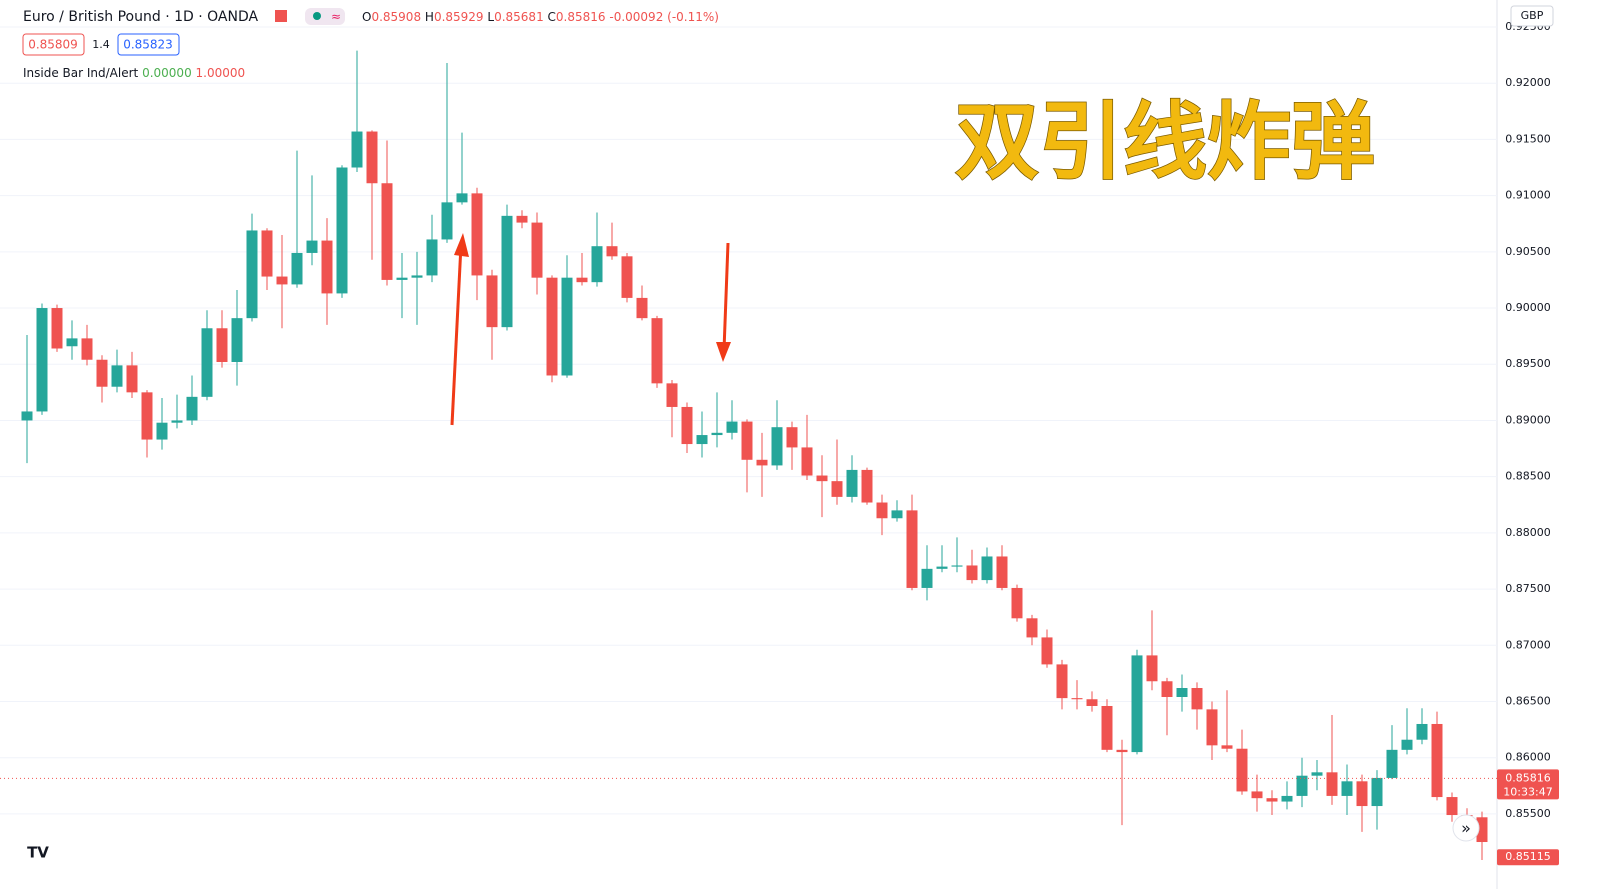  Describe the element at coordinates (325, 16) in the screenshot. I see `status-pill` at that location.